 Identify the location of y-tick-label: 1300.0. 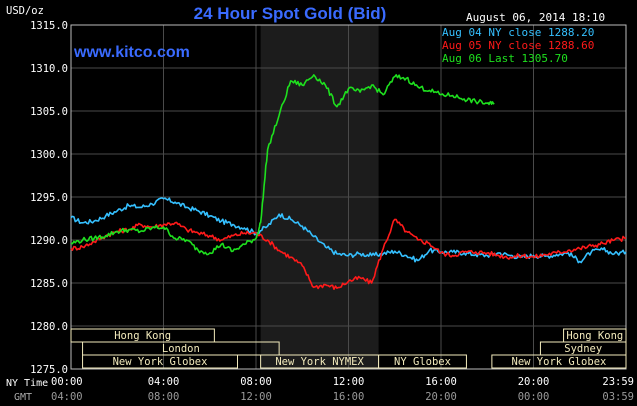
(49, 155).